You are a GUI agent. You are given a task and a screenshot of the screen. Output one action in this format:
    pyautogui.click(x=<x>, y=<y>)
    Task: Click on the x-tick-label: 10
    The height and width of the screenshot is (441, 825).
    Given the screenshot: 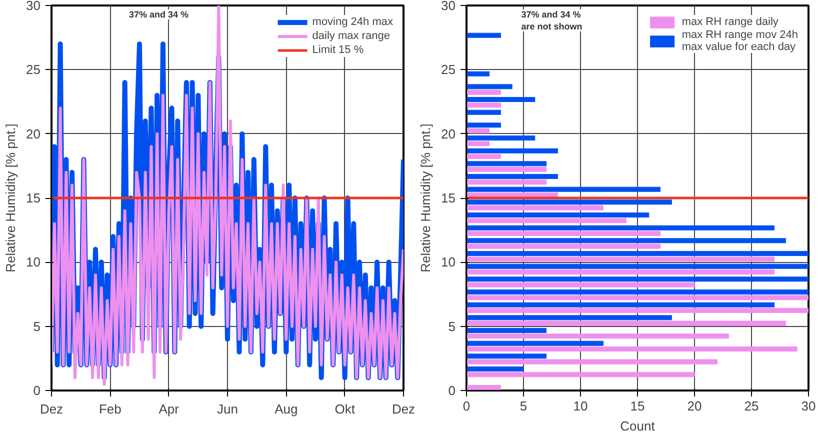 What is the action you would take?
    pyautogui.click(x=580, y=406)
    